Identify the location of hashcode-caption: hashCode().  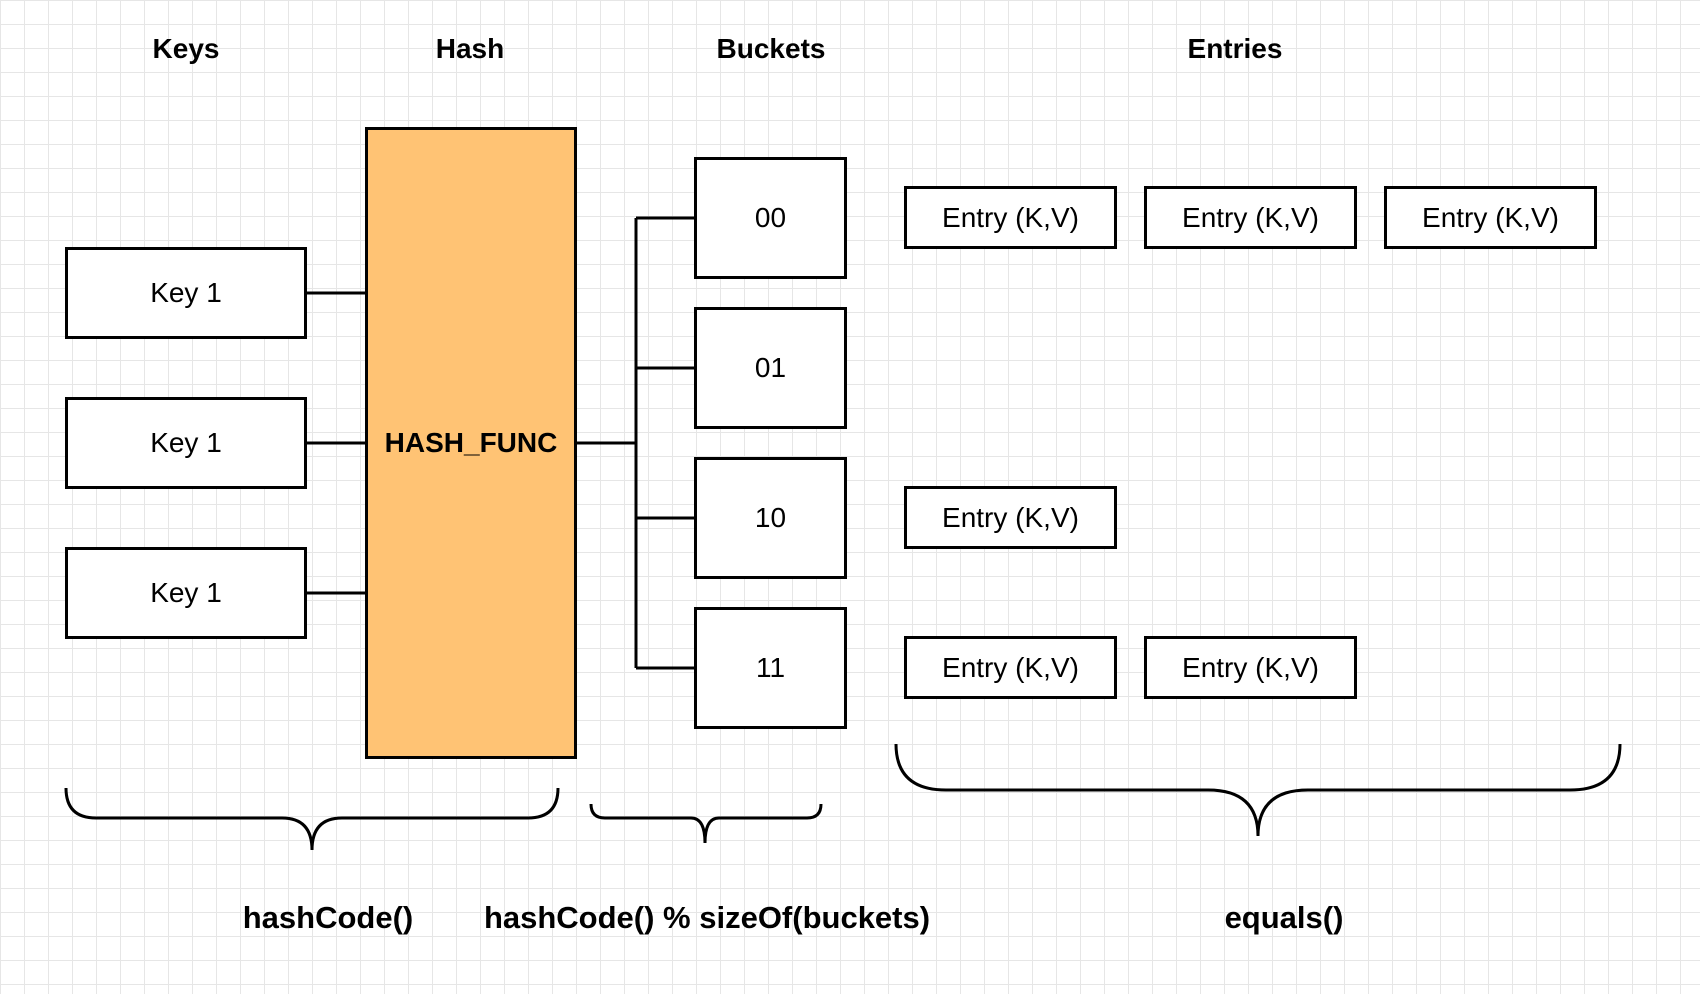
(328, 917).